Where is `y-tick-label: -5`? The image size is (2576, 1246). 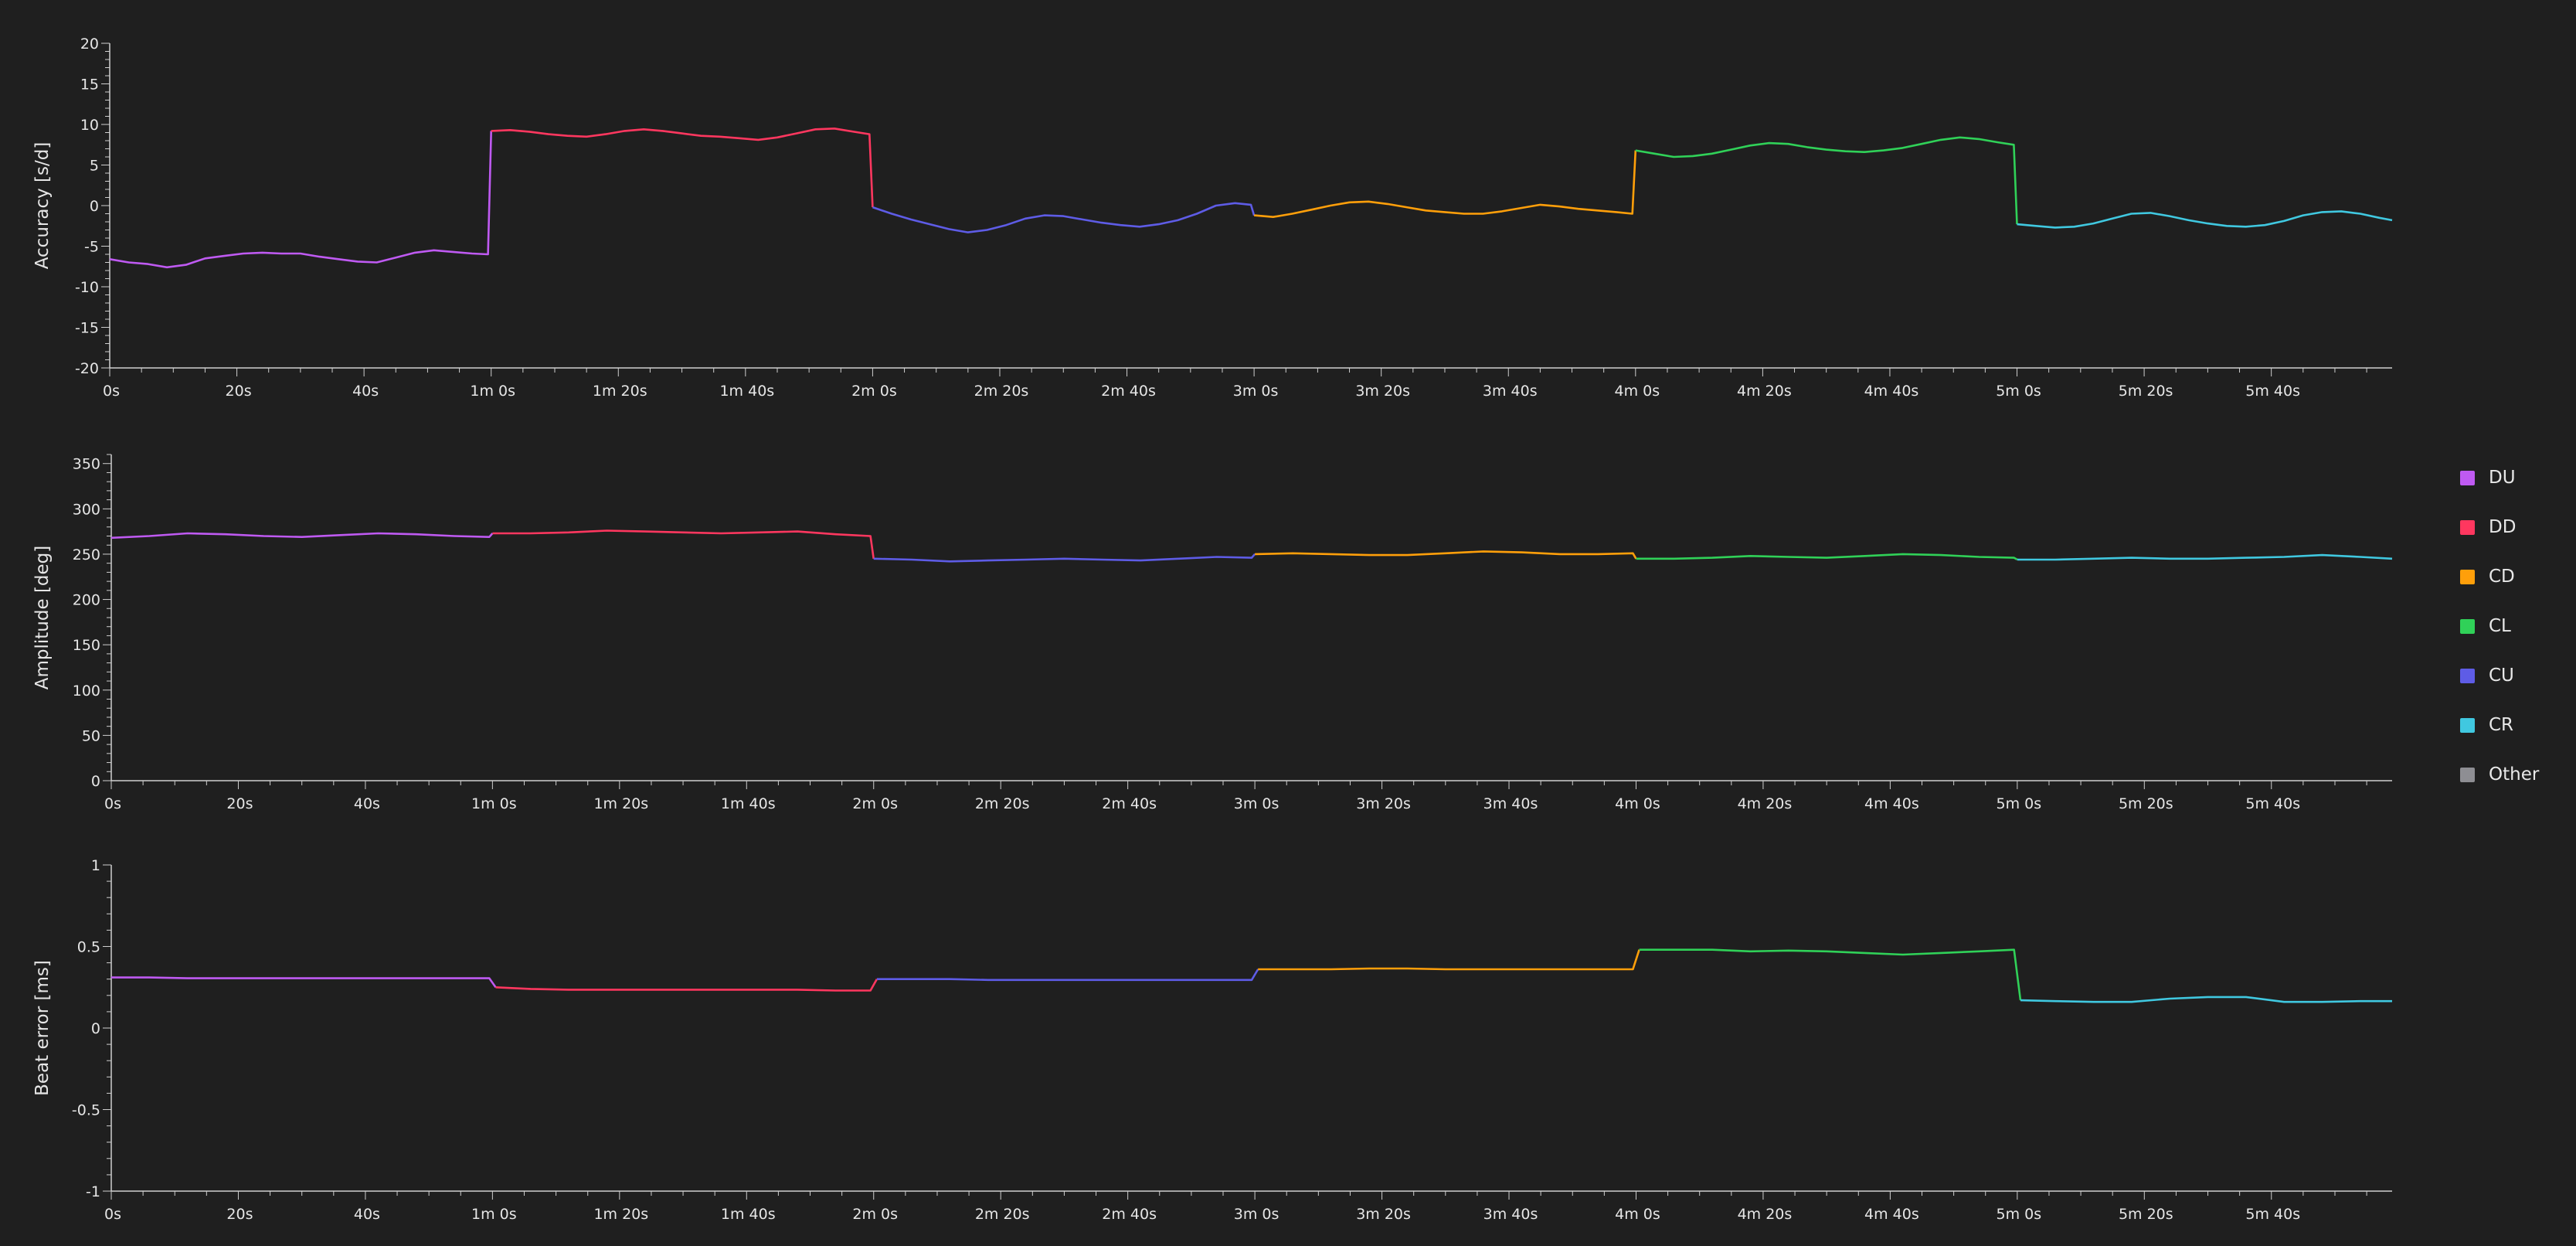 y-tick-label: -5 is located at coordinates (91, 247).